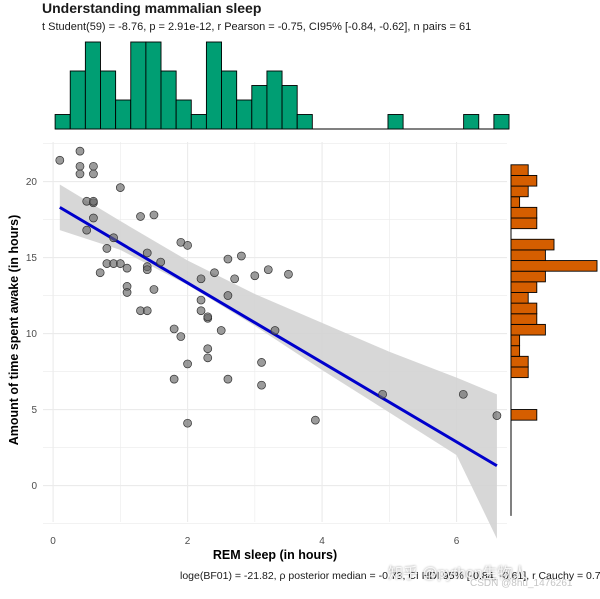 This screenshot has width=600, height=599. Describe the element at coordinates (152, 8) in the screenshot. I see `chart-title: Understanding mammalian sleep` at that location.